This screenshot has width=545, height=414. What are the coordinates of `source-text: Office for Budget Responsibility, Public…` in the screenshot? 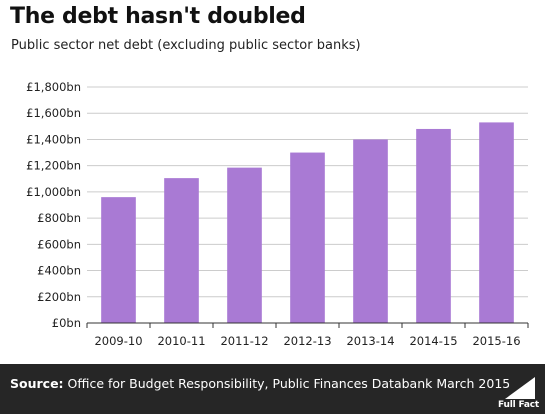 It's located at (289, 383).